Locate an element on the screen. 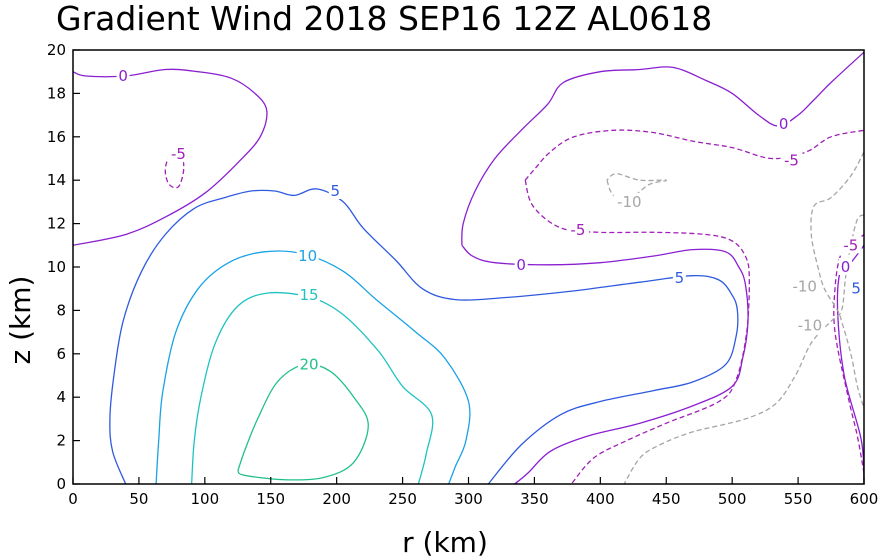 The height and width of the screenshot is (560, 879). y-tick-label: 2 is located at coordinates (61, 441).